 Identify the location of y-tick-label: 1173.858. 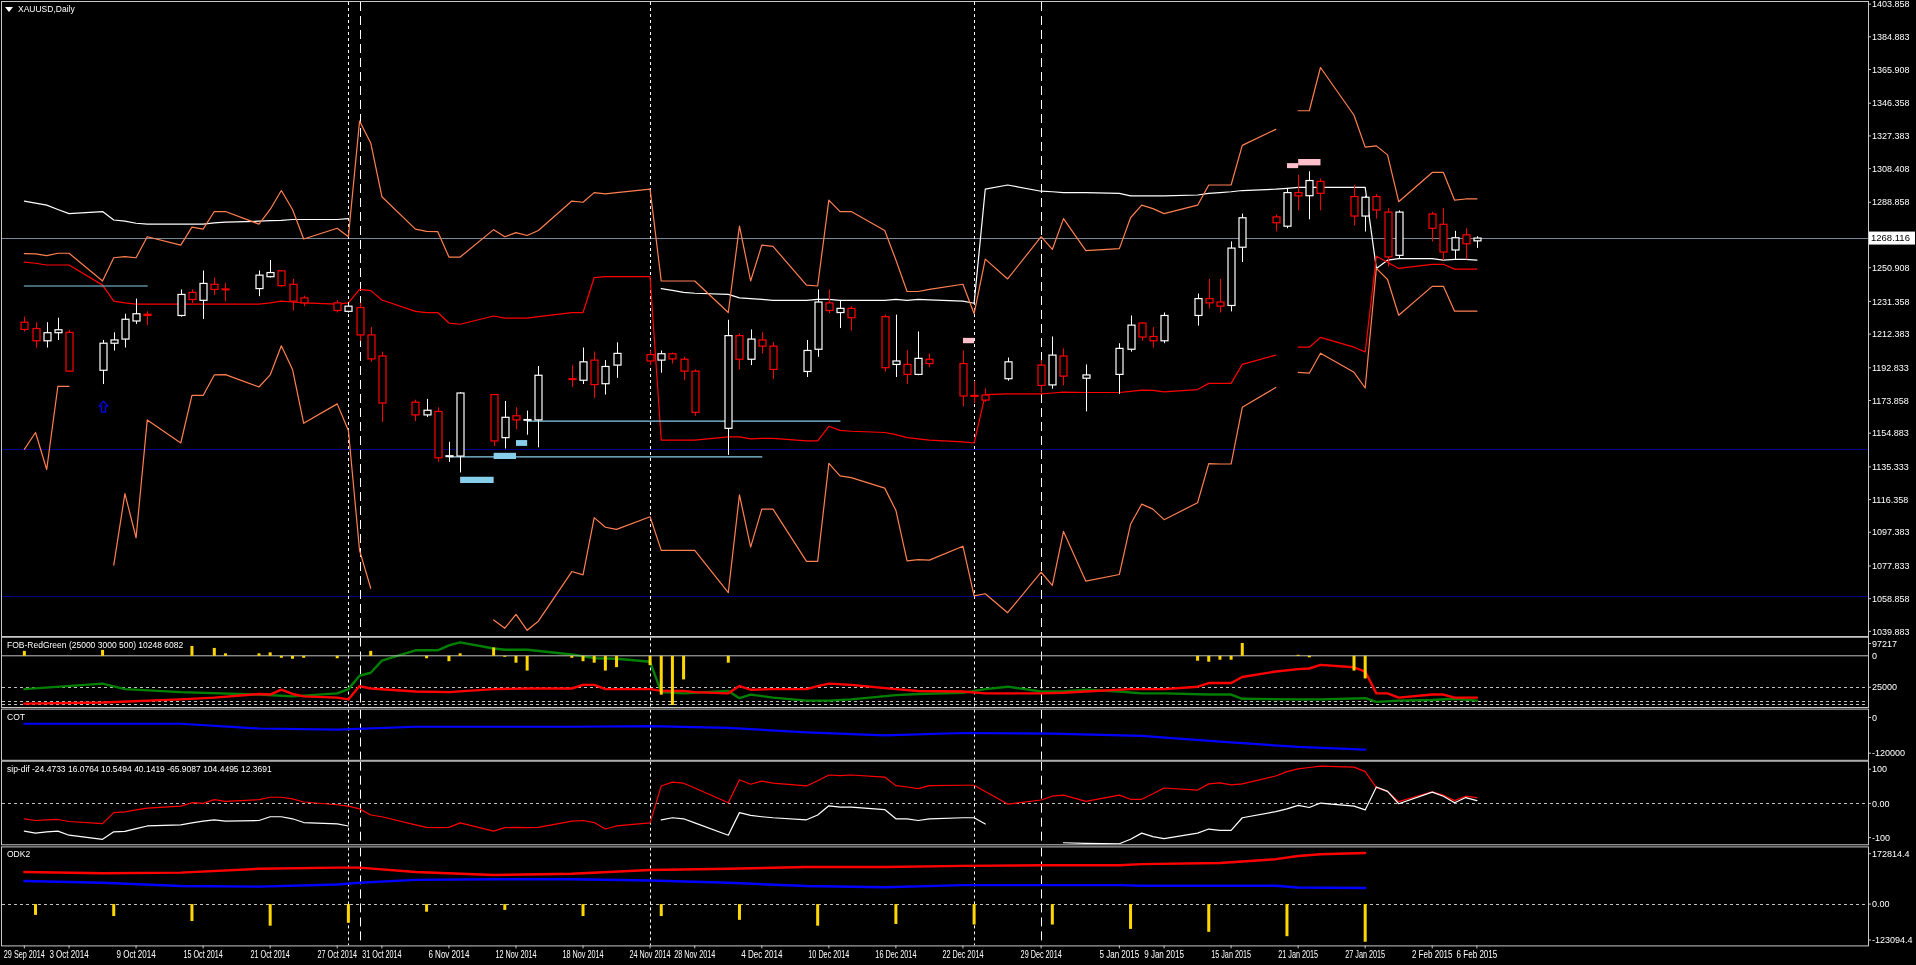
(1890, 400).